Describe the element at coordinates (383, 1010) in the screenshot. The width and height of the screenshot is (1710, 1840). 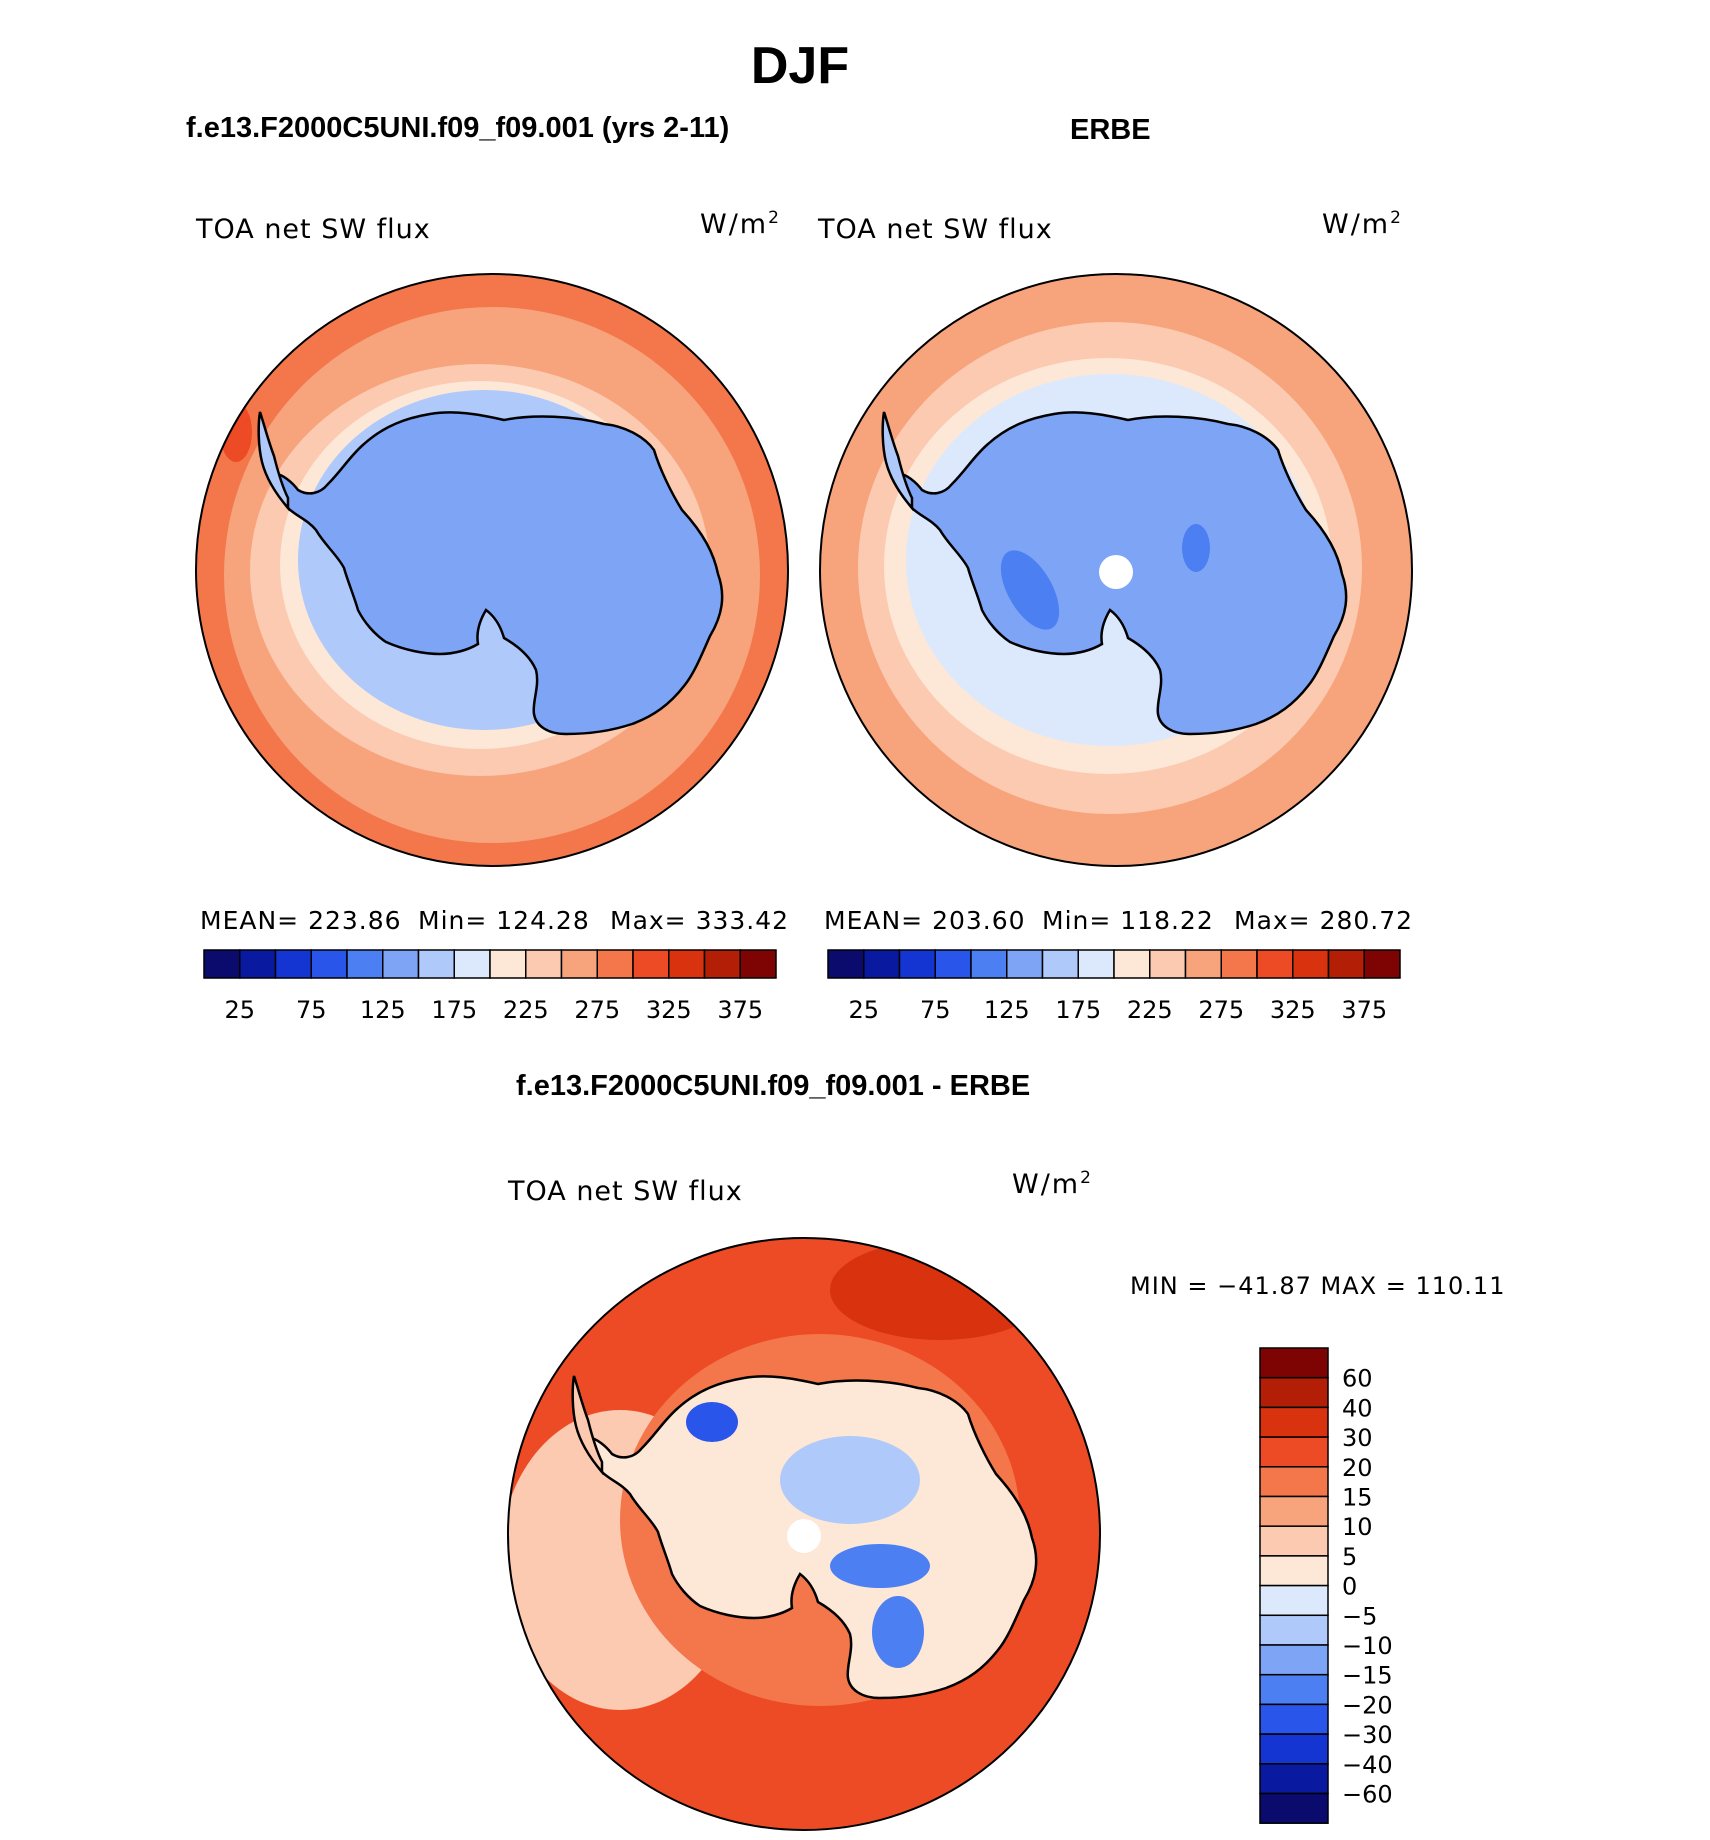
I see `panel-1-colorbar-tick-label: 125` at that location.